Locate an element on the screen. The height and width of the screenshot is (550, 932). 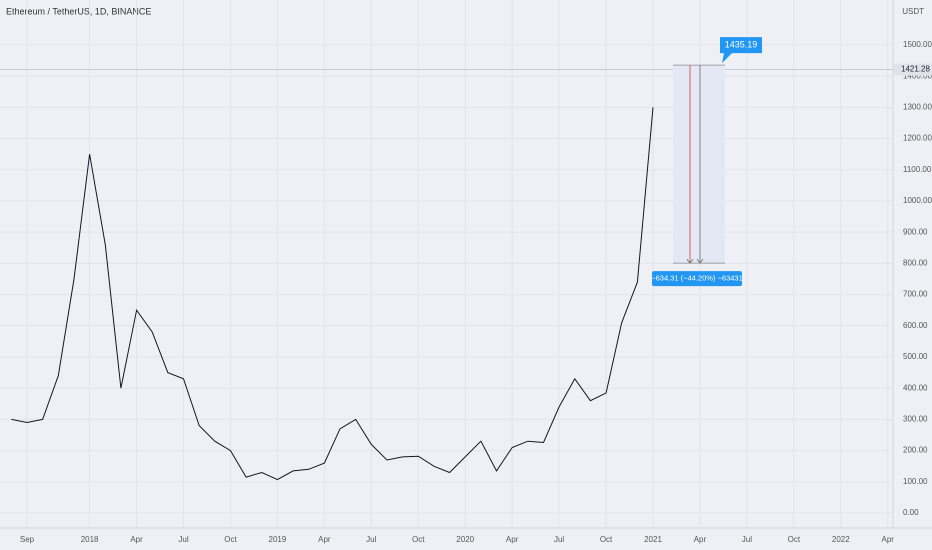
chart-title: Ethereum / TetherUS, 1D, BINANCE is located at coordinates (78, 11).